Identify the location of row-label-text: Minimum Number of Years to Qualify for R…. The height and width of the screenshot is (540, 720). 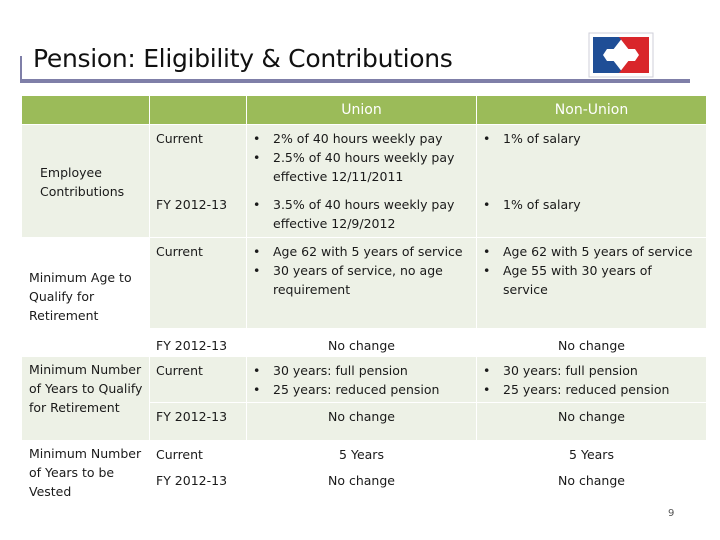
(86, 388).